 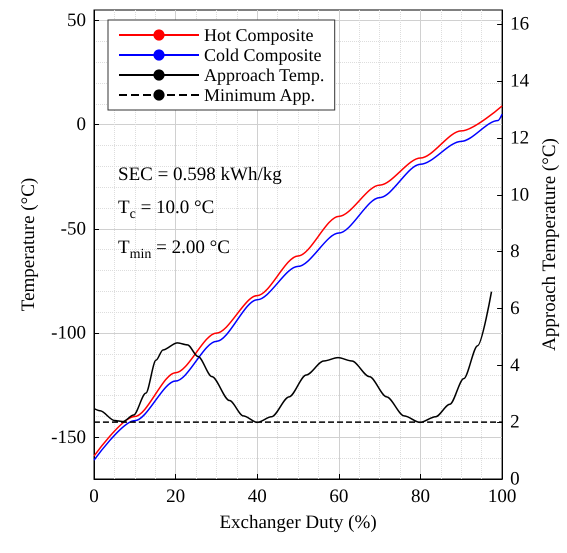 I want to click on y2-tick-label: 4, so click(x=515, y=365).